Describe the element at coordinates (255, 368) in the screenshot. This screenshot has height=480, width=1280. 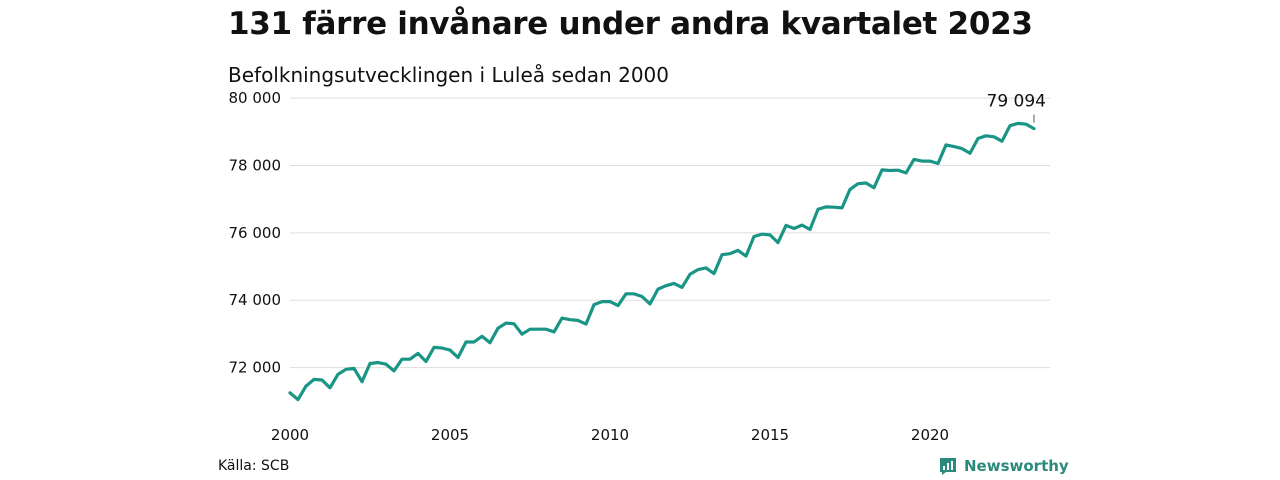
I see `y-tick-label: 72 000` at that location.